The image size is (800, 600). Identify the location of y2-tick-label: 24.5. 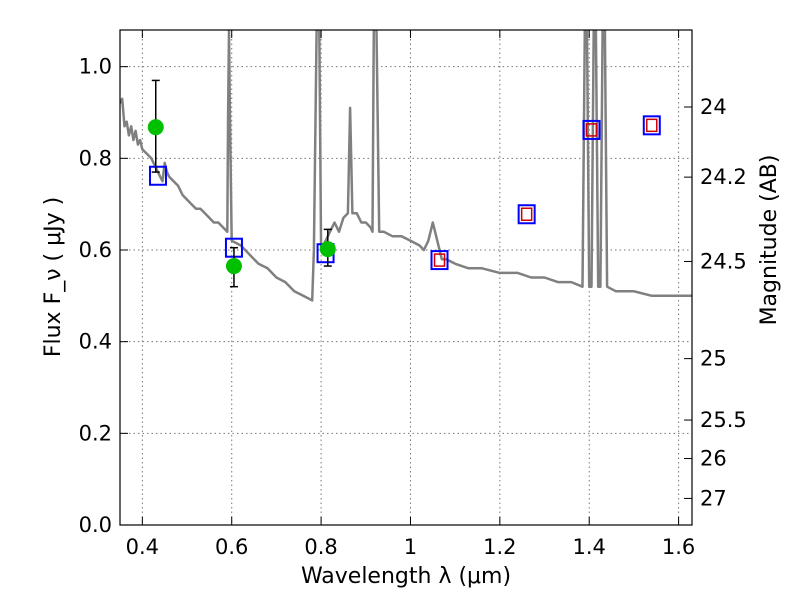
(723, 261).